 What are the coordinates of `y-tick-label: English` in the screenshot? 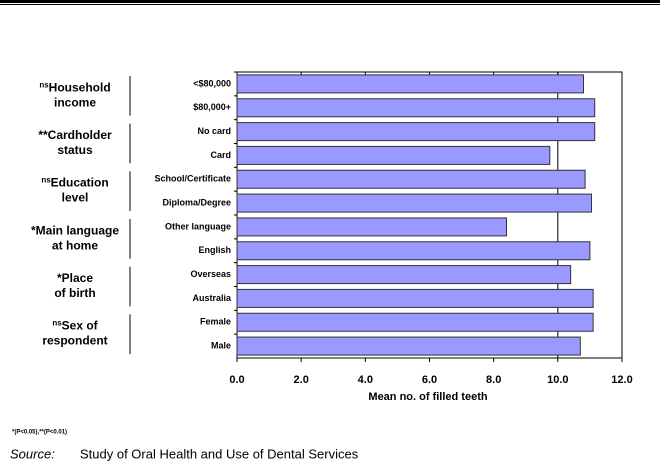 It's located at (214, 250).